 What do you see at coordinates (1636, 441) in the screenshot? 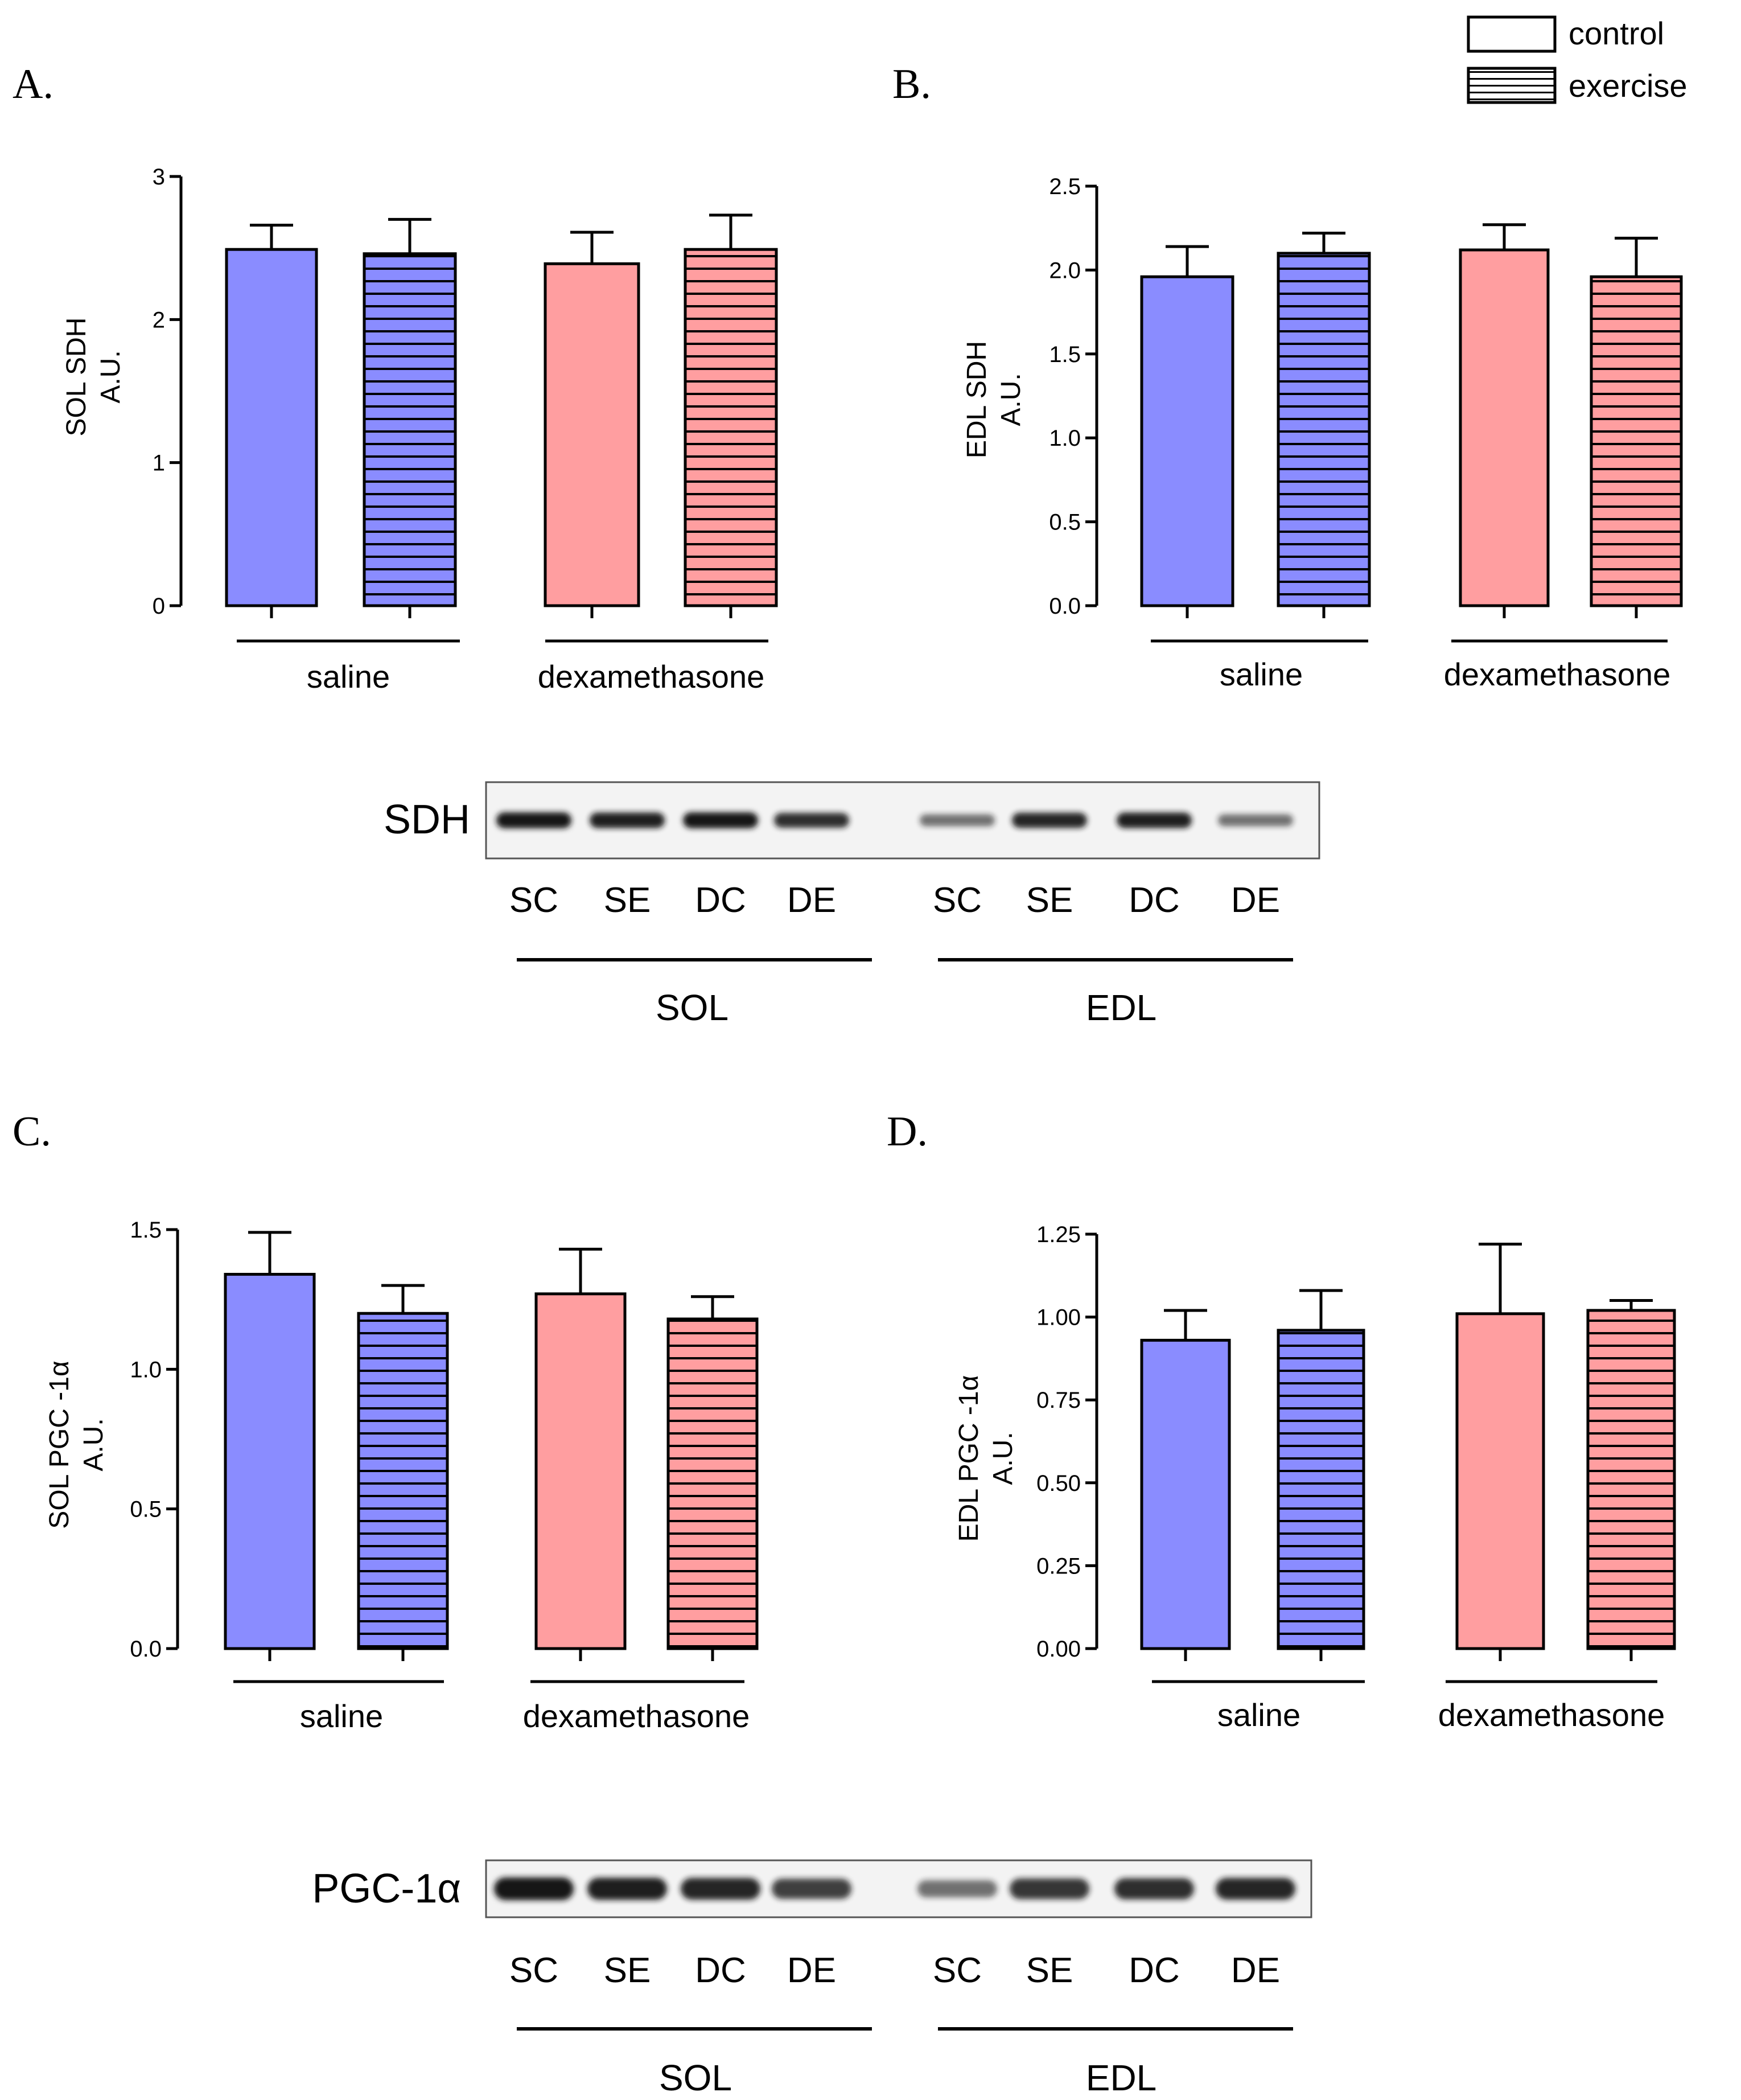
I see `bar-dexamethasone-exercise` at bounding box center [1636, 441].